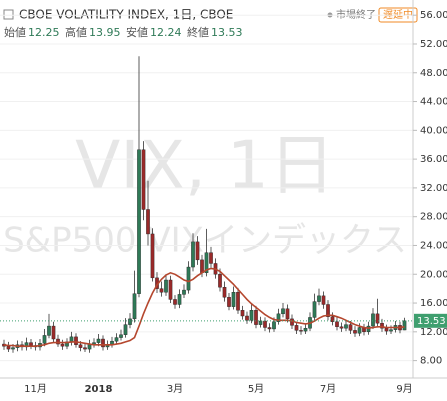 The height and width of the screenshot is (401, 447). I want to click on last-price-box, so click(430, 320).